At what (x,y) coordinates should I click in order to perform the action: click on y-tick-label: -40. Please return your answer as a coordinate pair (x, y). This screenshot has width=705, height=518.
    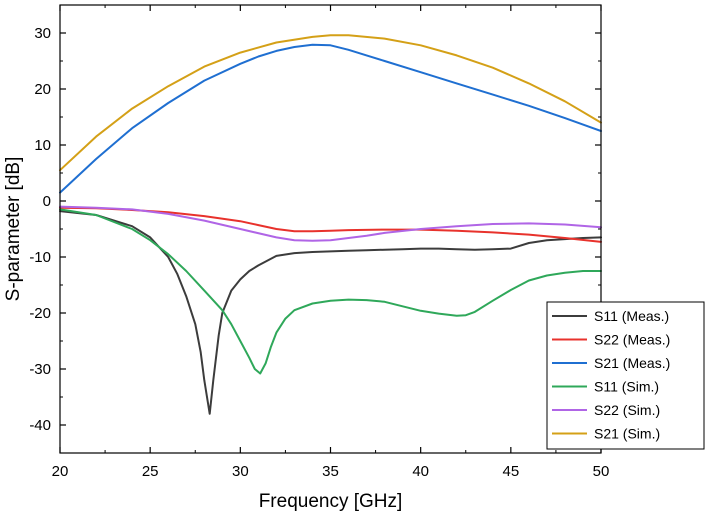
    Looking at the image, I should click on (40, 425).